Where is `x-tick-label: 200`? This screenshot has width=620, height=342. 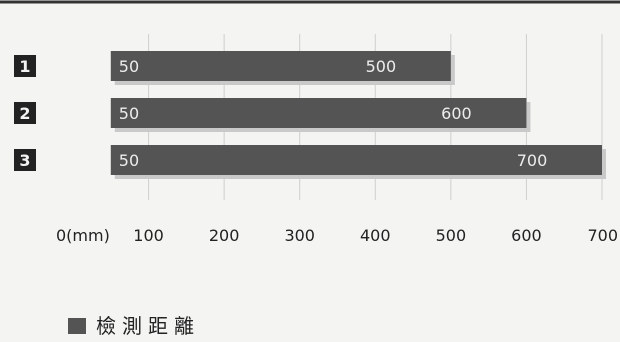 x-tick-label: 200 is located at coordinates (224, 235).